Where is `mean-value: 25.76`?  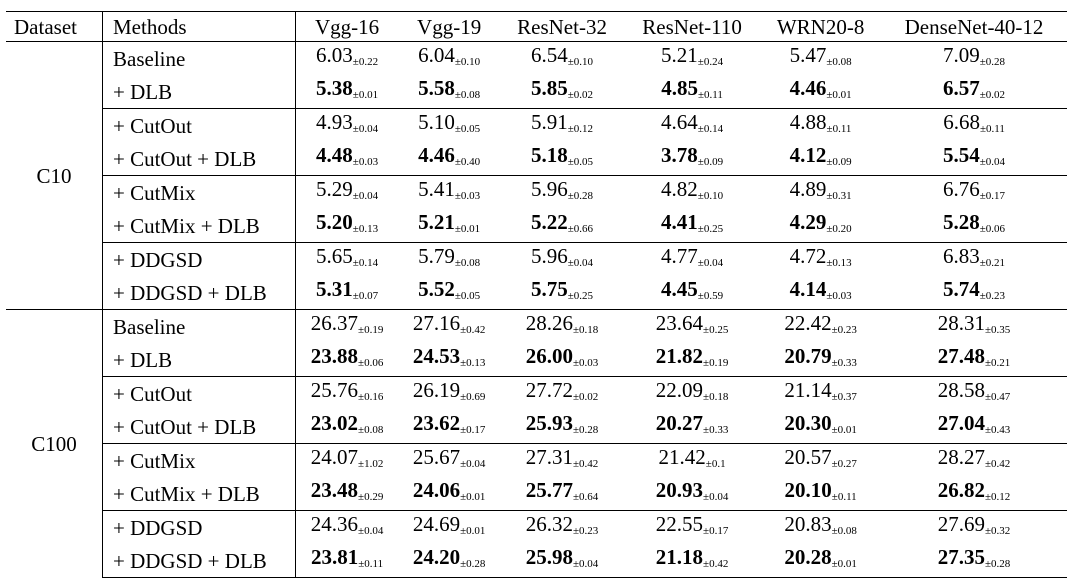
mean-value: 25.76 is located at coordinates (334, 390).